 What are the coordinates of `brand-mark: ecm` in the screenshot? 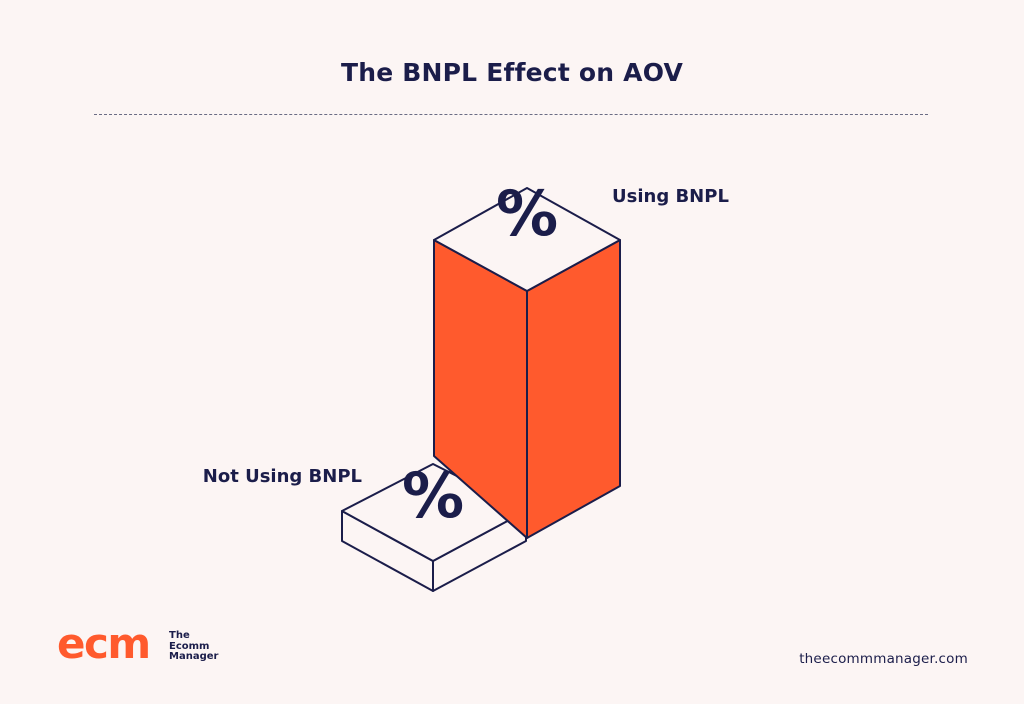 It's located at (104, 643).